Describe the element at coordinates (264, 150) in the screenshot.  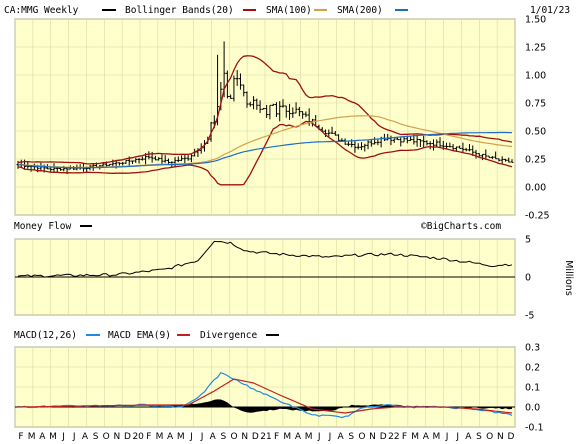
I see `sma200-line` at that location.